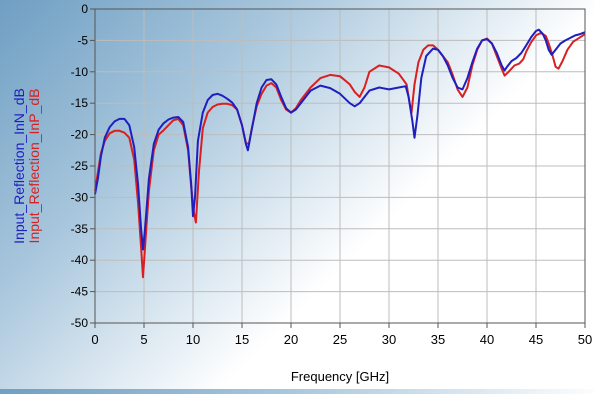 The image size is (594, 394). What do you see at coordinates (82, 40) in the screenshot?
I see `y-tick-label: -5` at bounding box center [82, 40].